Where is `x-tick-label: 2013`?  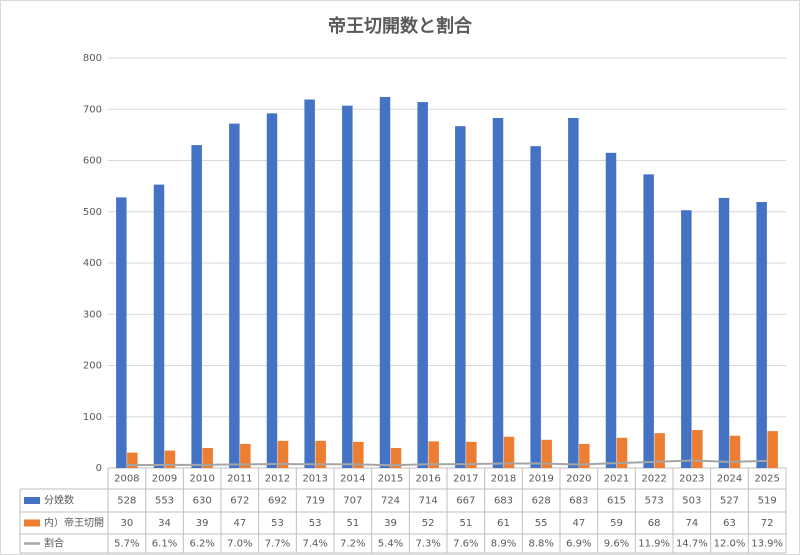
x-tick-label: 2013 is located at coordinates (314, 479).